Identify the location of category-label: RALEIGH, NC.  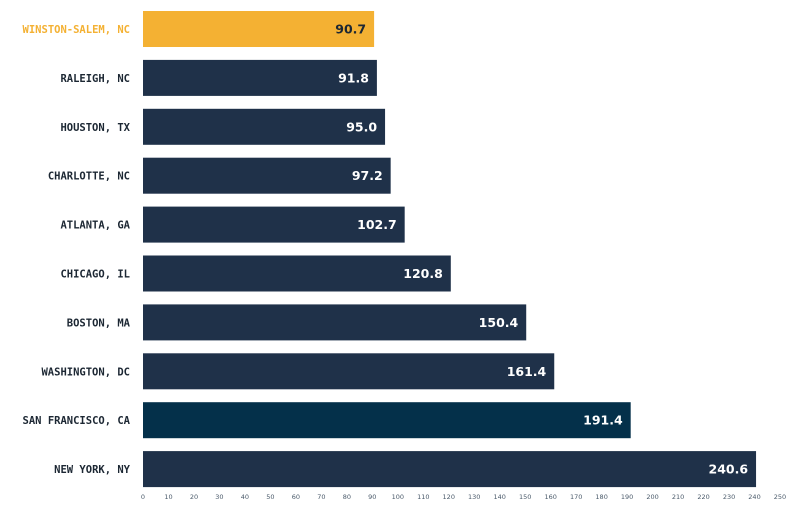
(95, 79).